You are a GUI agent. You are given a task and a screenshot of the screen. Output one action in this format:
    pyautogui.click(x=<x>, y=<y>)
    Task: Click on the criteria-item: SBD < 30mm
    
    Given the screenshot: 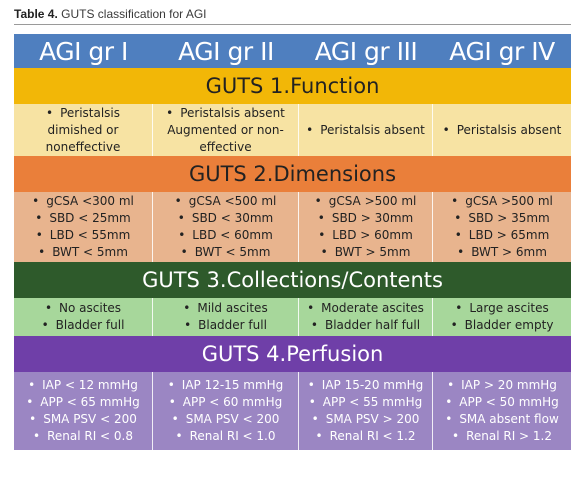 What is the action you would take?
    pyautogui.click(x=225, y=218)
    